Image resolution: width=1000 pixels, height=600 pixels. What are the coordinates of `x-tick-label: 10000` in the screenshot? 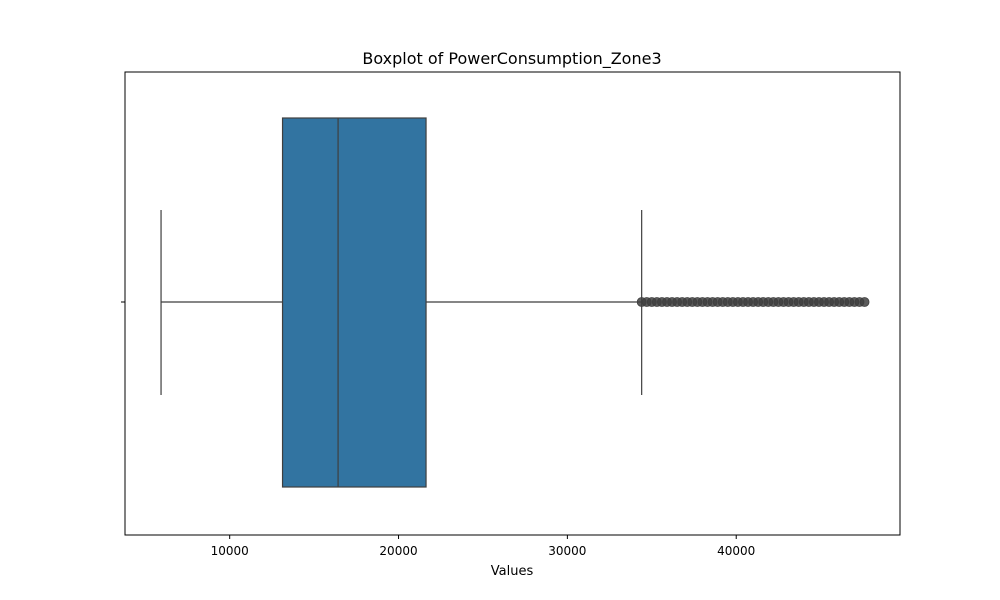 It's located at (230, 551).